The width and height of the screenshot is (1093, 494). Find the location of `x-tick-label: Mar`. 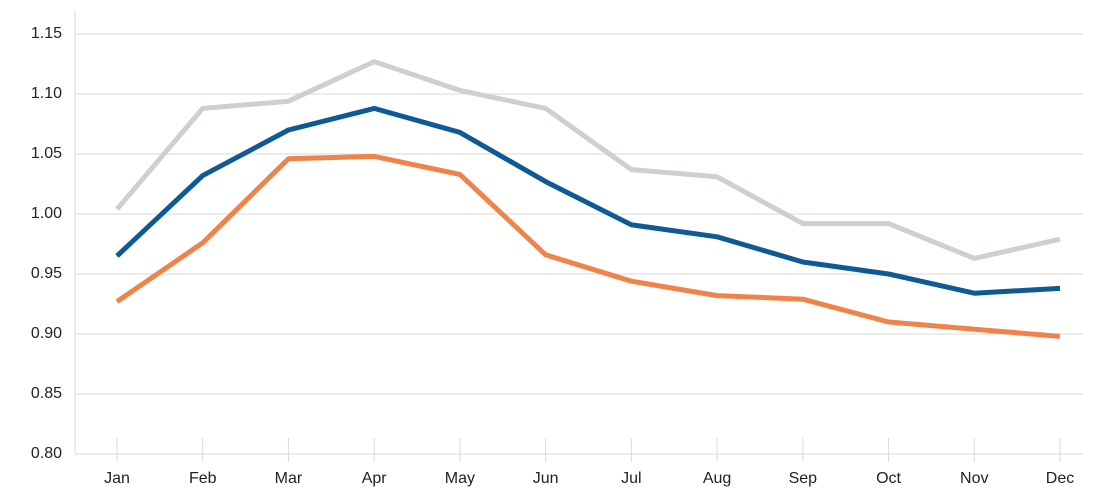

x-tick-label: Mar is located at coordinates (289, 478).